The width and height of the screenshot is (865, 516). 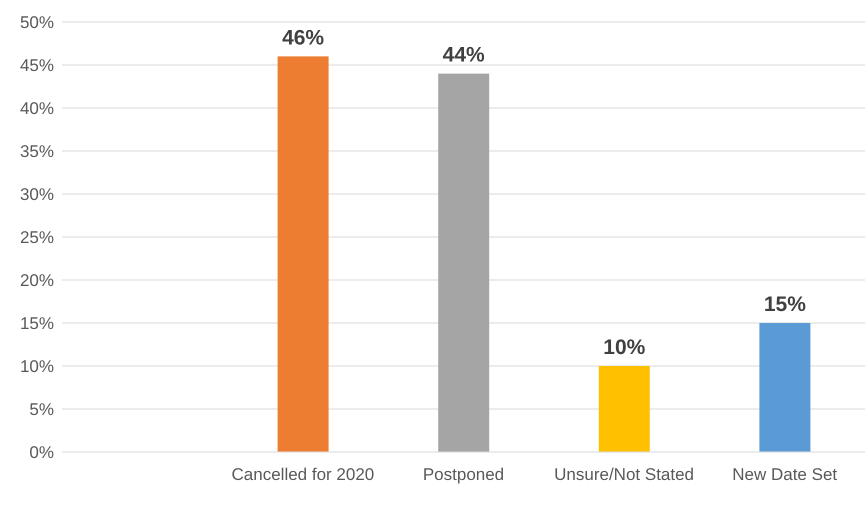 I want to click on data-label: 15%, so click(x=785, y=304).